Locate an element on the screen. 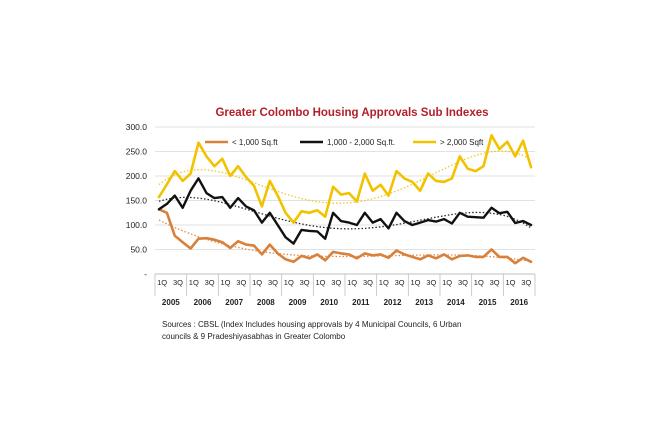 The height and width of the screenshot is (440, 660). y-tick-label: 100.0 is located at coordinates (137, 225).